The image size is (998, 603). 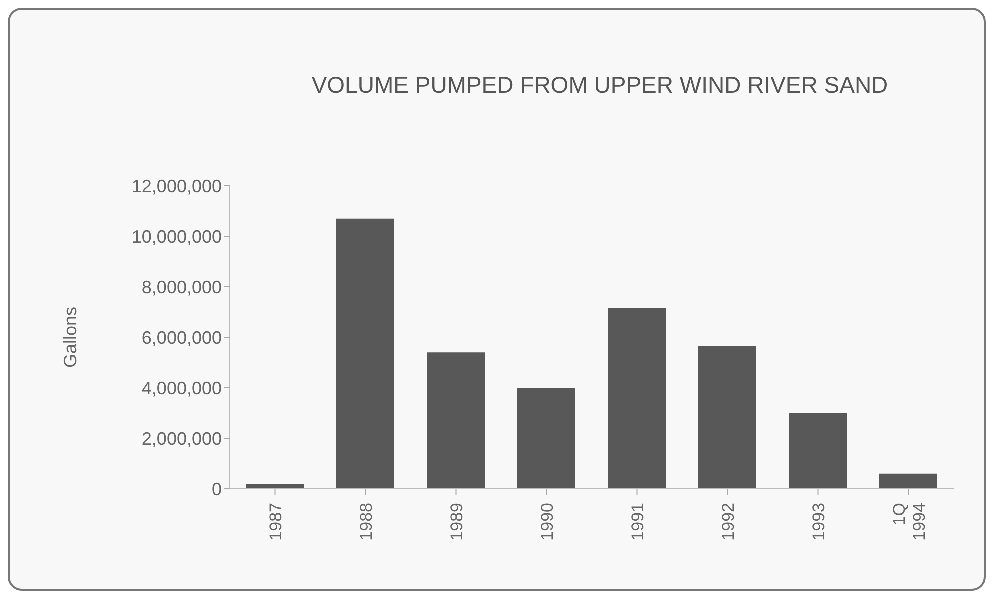 I want to click on x-tick-label: 1991, so click(x=638, y=522).